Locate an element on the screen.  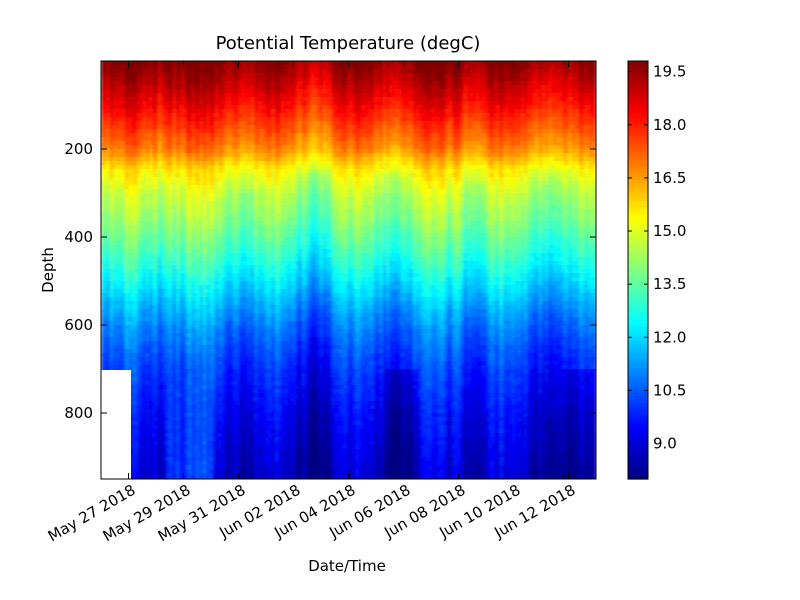
y-tick-label: 200 is located at coordinates (78, 149).